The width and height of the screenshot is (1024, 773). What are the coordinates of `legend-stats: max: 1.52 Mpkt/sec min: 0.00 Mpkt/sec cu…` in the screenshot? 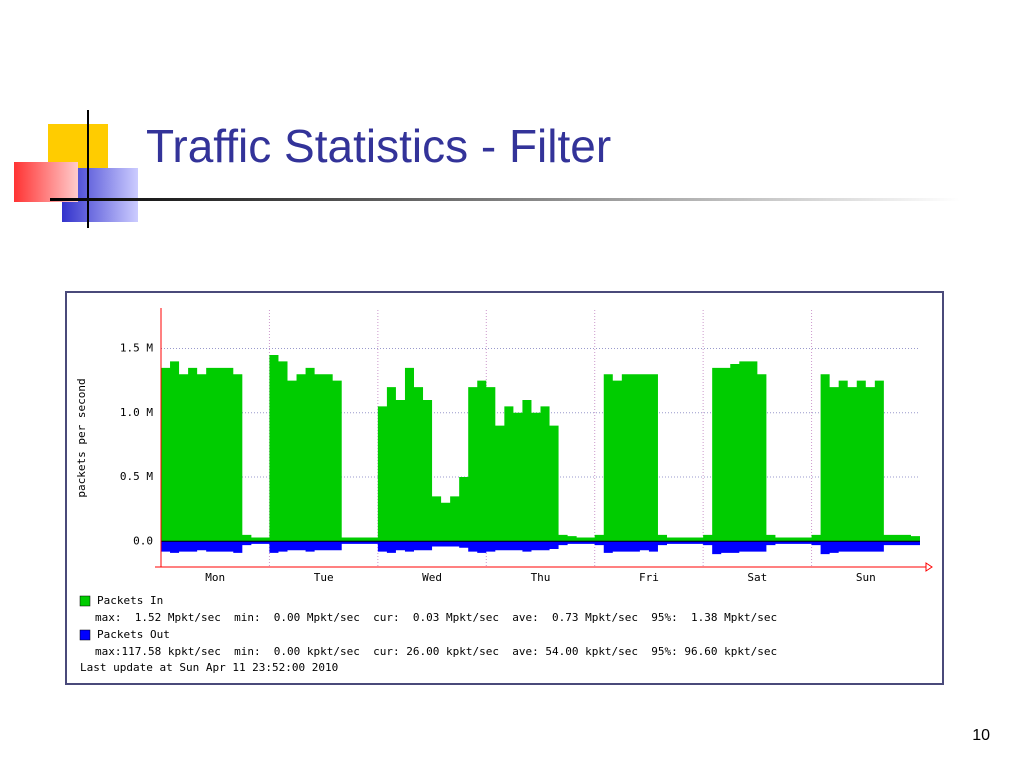 It's located at (436, 617).